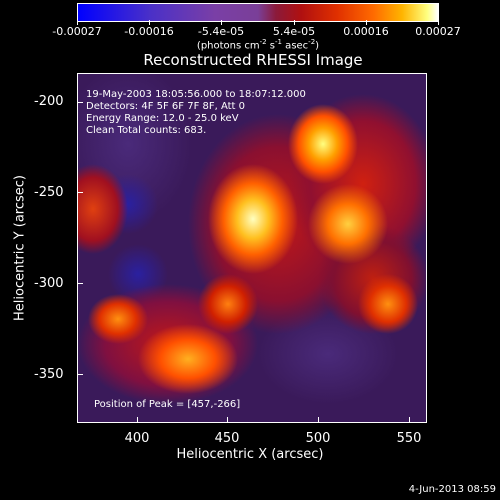 The width and height of the screenshot is (500, 500). I want to click on image-title: Reconstructed RHESSI Image, so click(253, 60).